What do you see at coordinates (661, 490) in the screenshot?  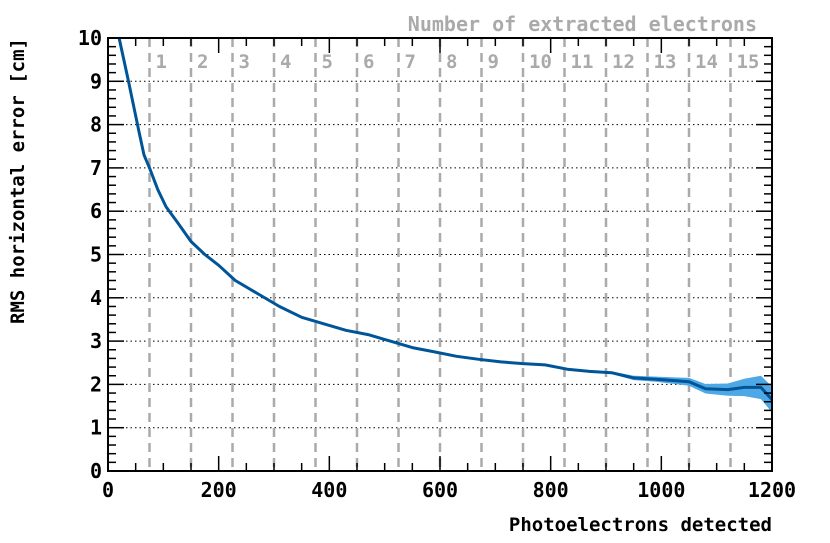 I see `x-tick-label-1000: 1000` at bounding box center [661, 490].